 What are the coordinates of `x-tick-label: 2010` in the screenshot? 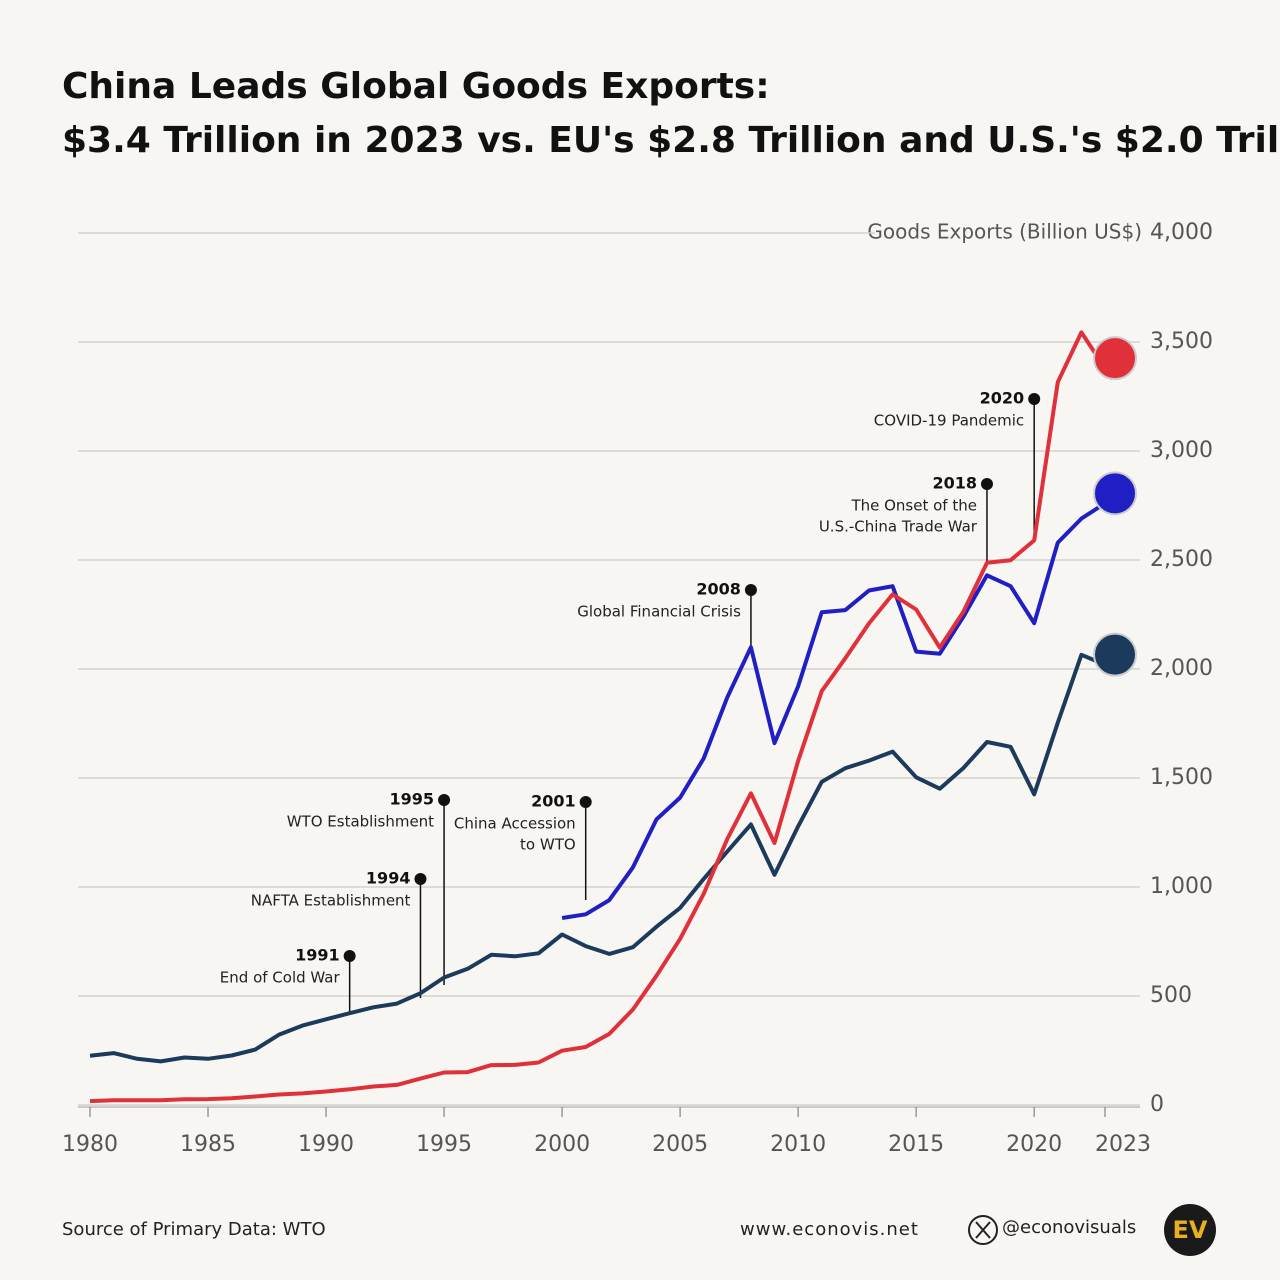 It's located at (798, 1144).